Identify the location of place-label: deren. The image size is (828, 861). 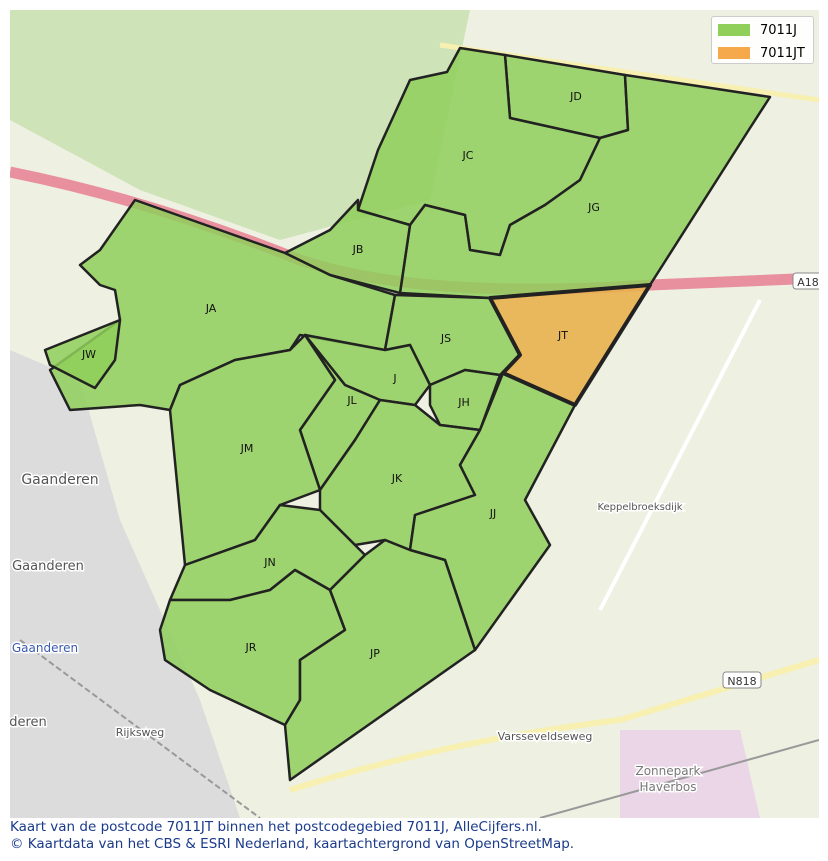
(28, 722).